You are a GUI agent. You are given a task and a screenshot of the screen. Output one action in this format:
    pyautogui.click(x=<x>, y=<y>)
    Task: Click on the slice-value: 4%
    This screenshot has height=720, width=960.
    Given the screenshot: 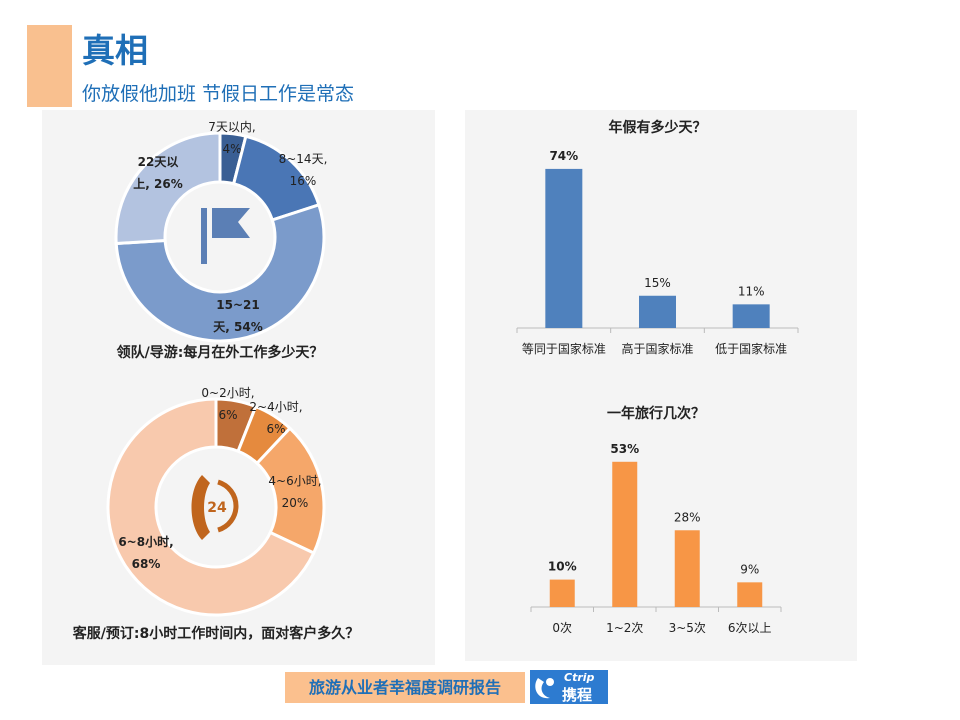 What is the action you would take?
    pyautogui.click(x=231, y=149)
    